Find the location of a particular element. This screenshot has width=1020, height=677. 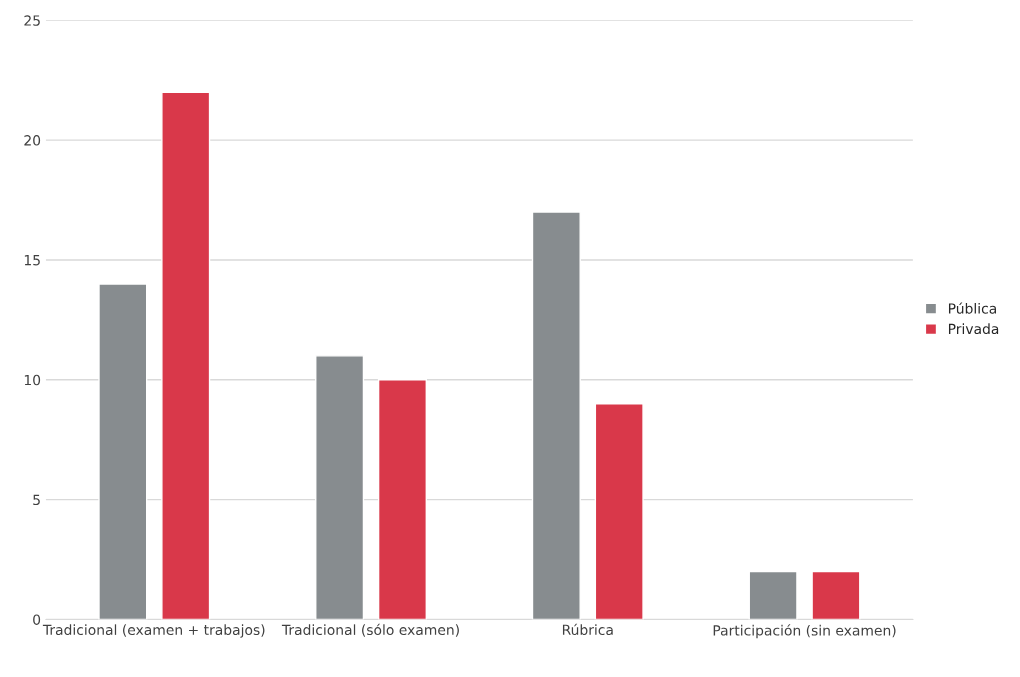

legend-label: Privada is located at coordinates (973, 329).